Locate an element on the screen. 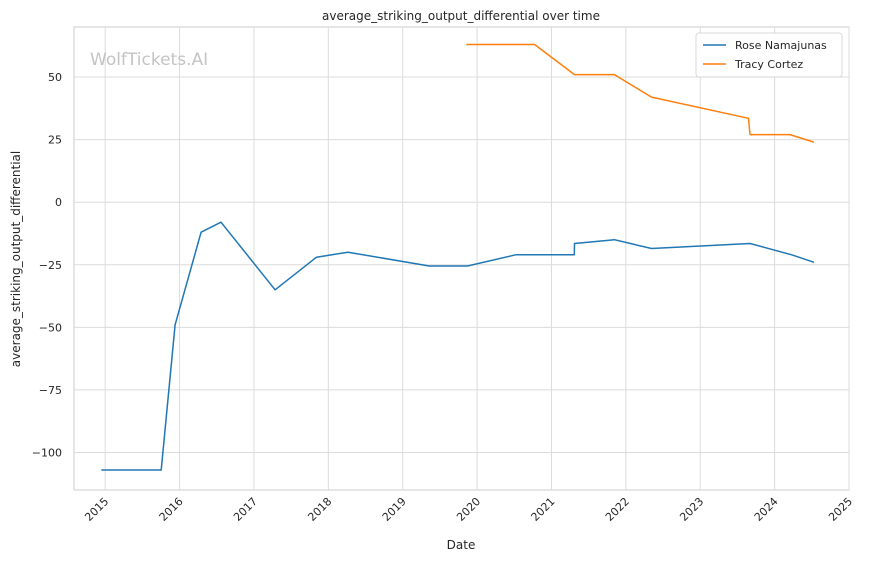  legend-box is located at coordinates (769, 55).